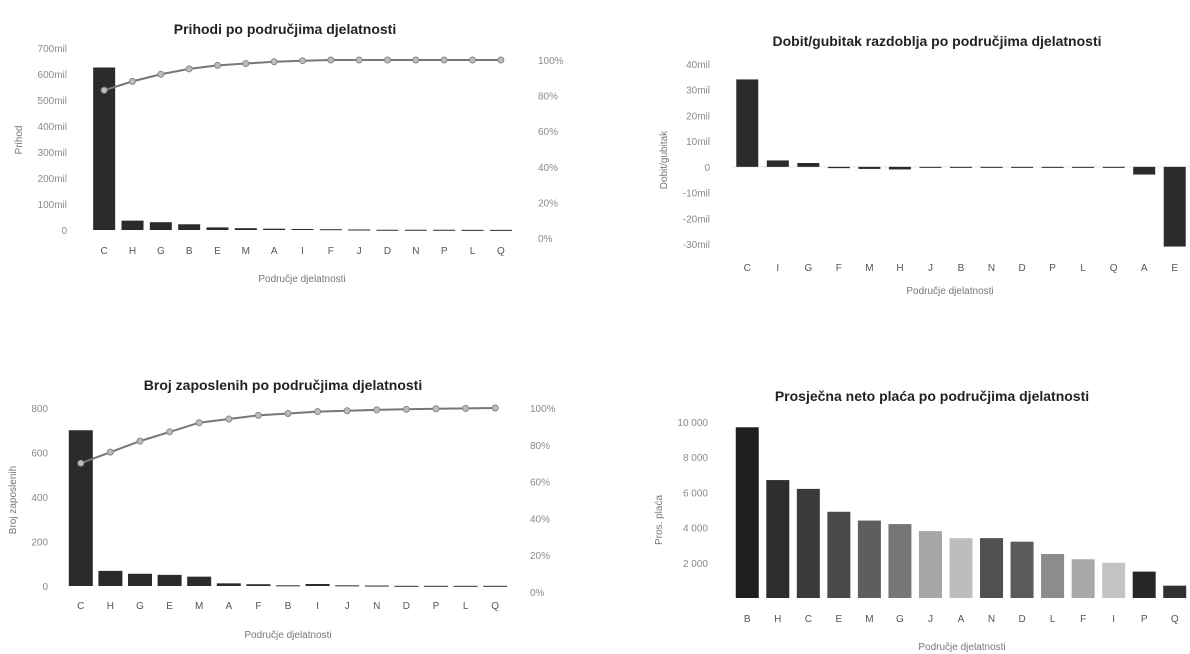  I want to click on y-tick-label: 2 000, so click(695, 564).